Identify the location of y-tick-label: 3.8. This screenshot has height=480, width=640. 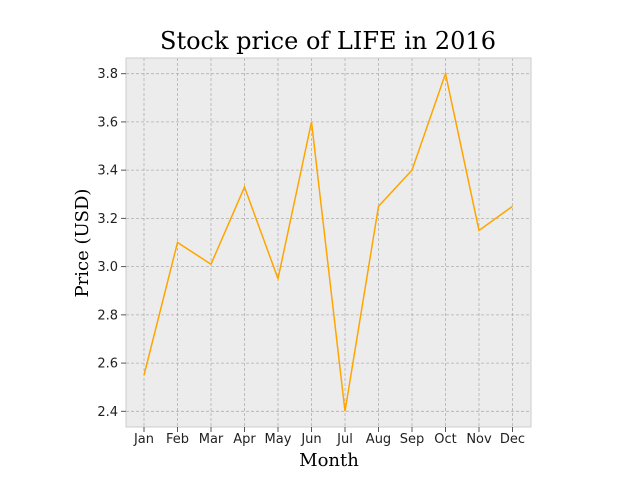
(107, 74).